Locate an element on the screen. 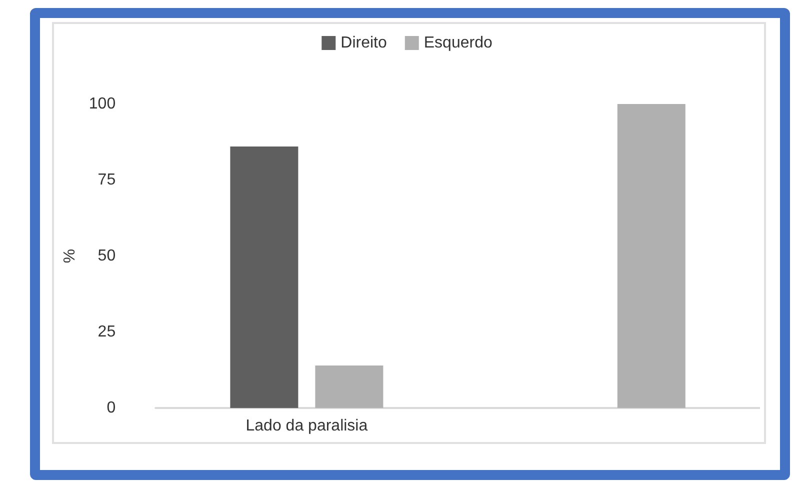 The width and height of the screenshot is (792, 493). y-tick-label: 50 is located at coordinates (107, 256).